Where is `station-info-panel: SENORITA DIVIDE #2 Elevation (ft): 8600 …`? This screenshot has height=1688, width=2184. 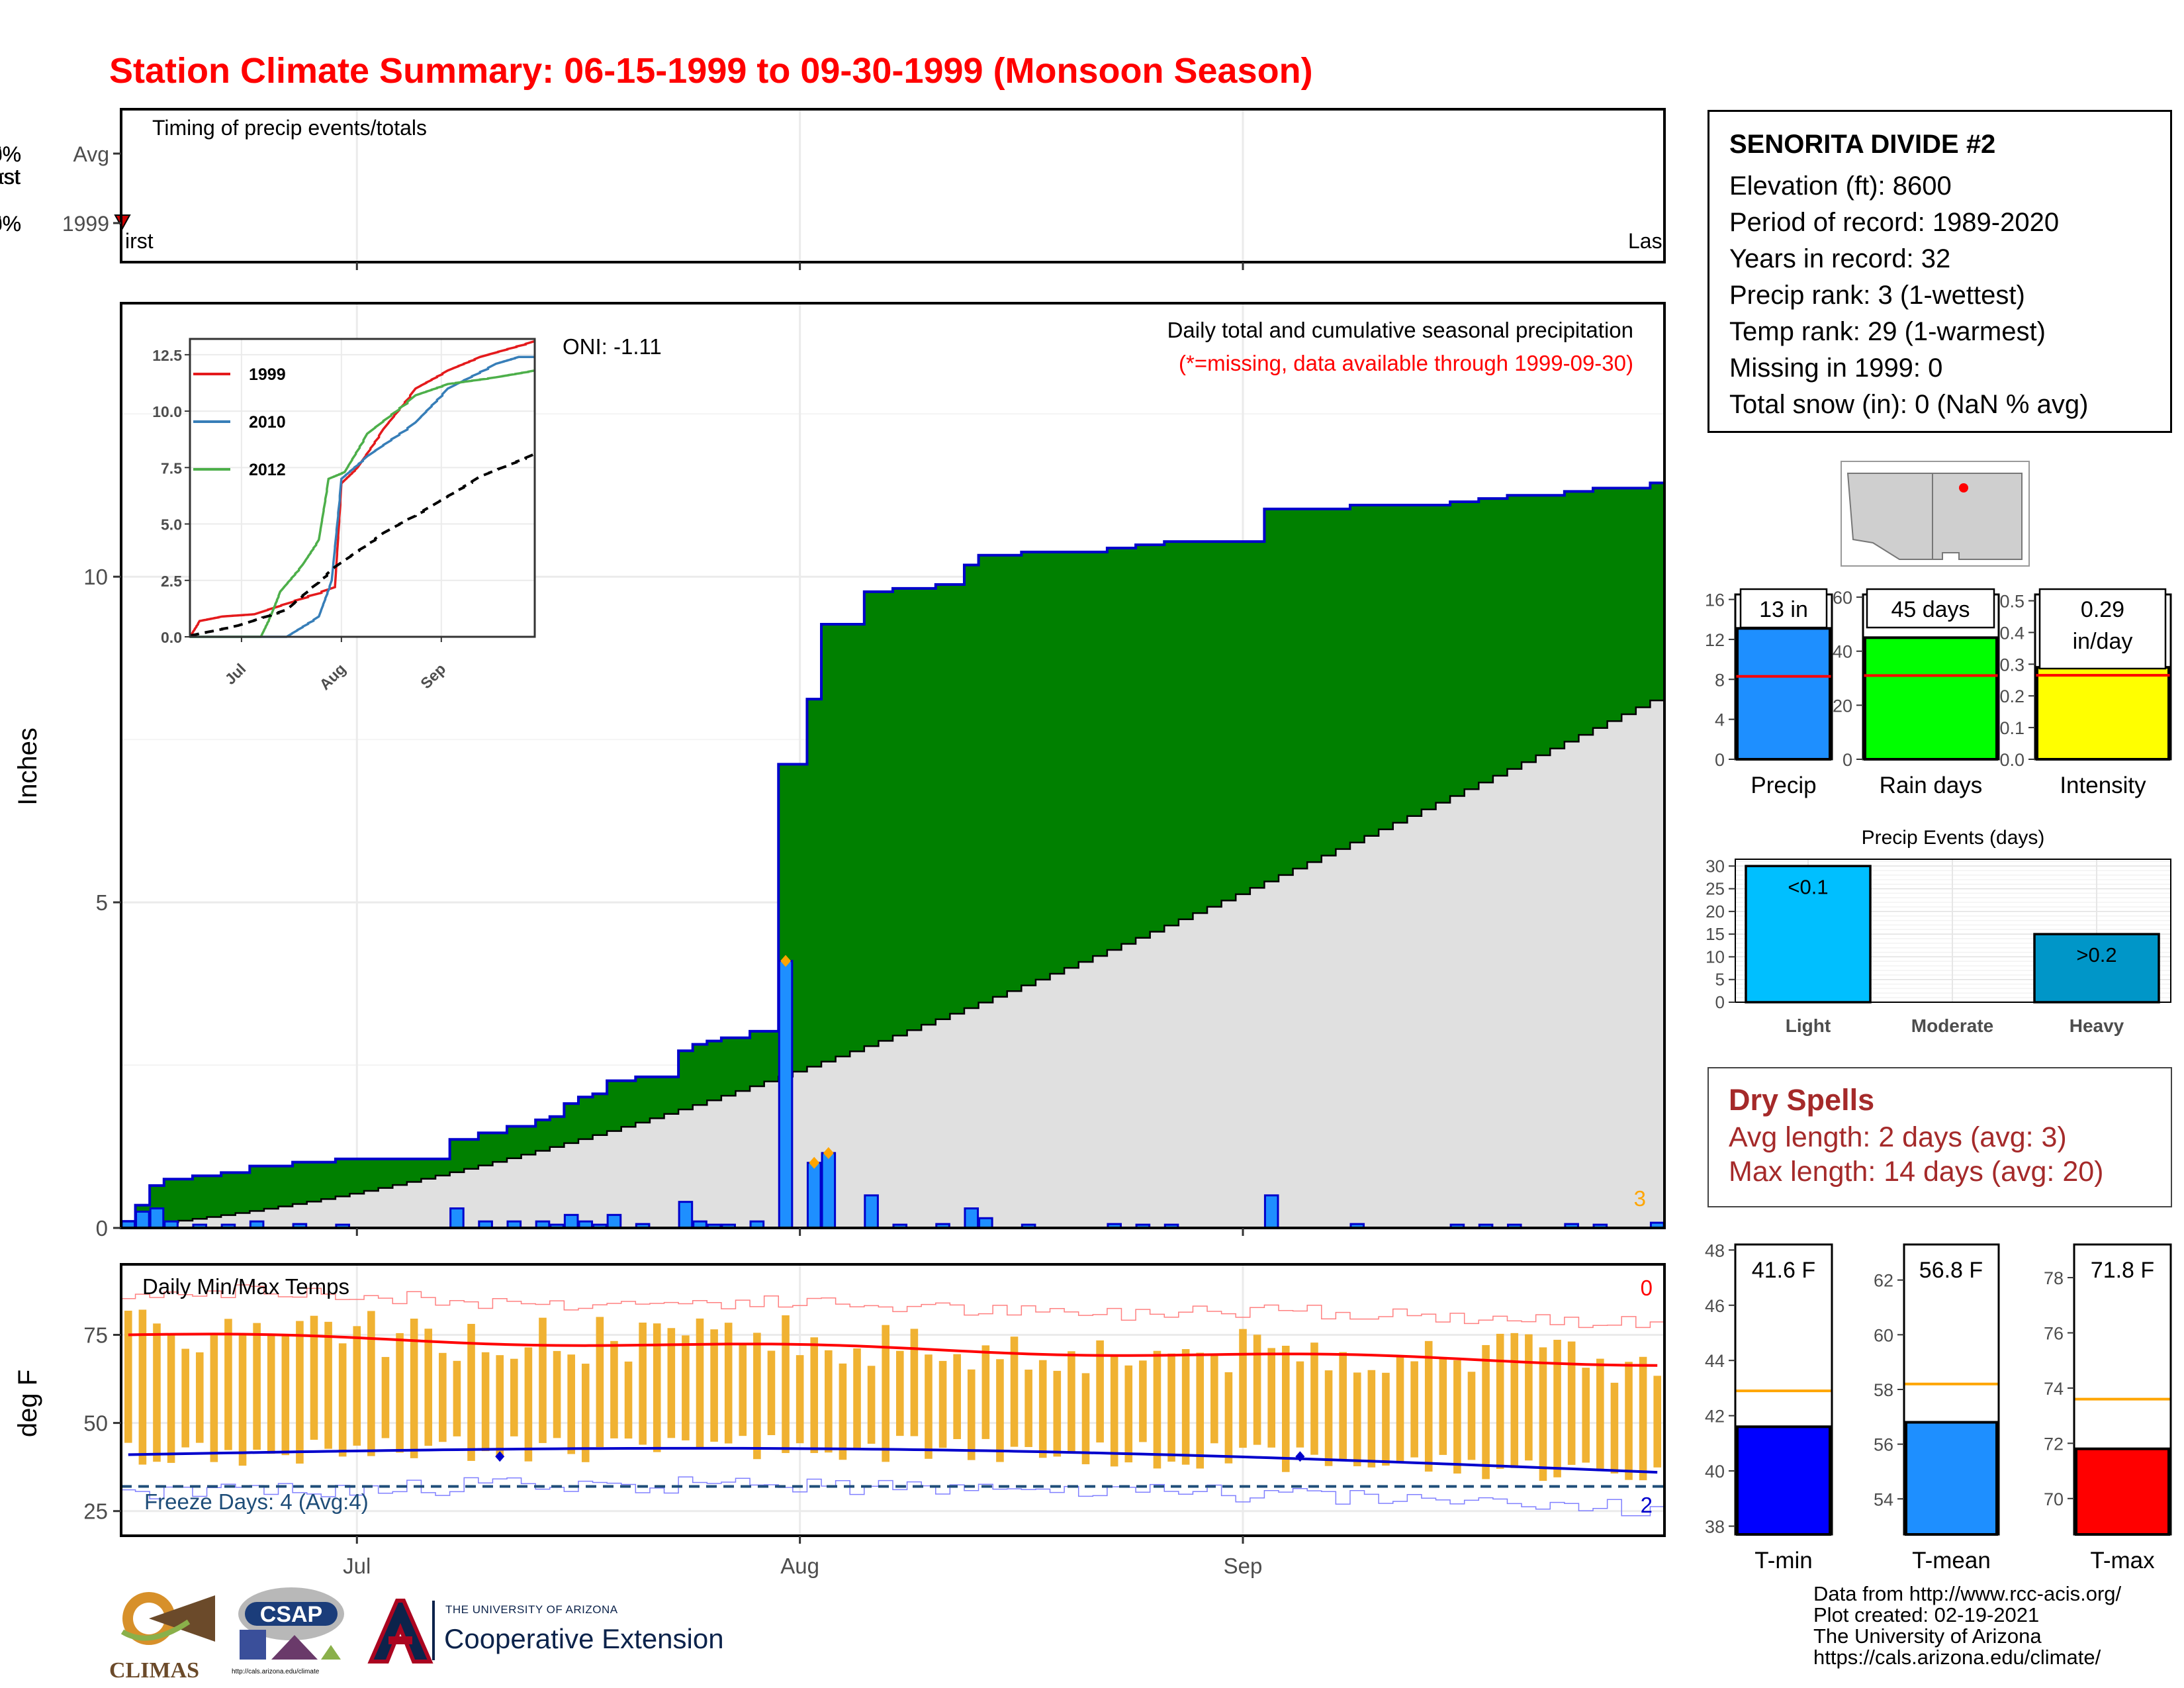
station-info-panel: SENORITA DIVIDE #2 Elevation (ft): 8600 … is located at coordinates (1940, 271).